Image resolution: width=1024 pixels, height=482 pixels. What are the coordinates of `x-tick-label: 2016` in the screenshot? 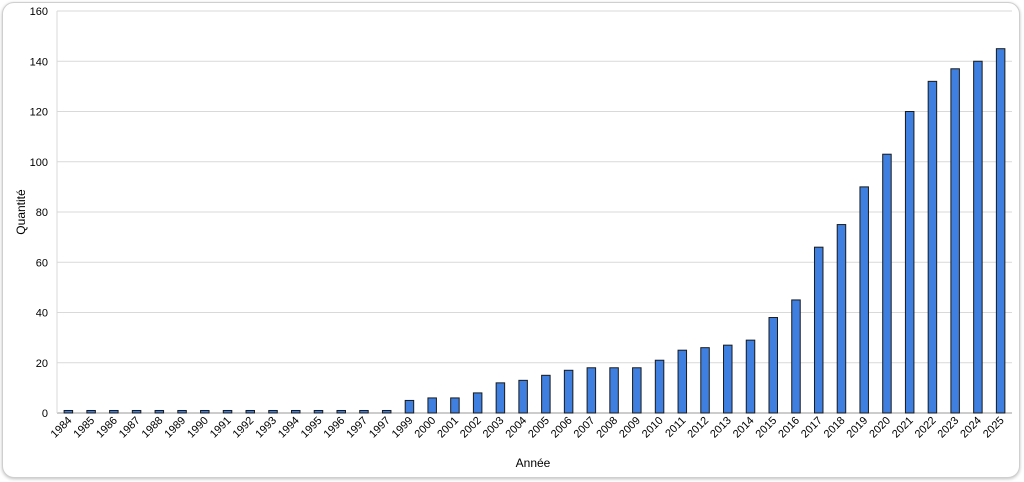 It's located at (789, 428).